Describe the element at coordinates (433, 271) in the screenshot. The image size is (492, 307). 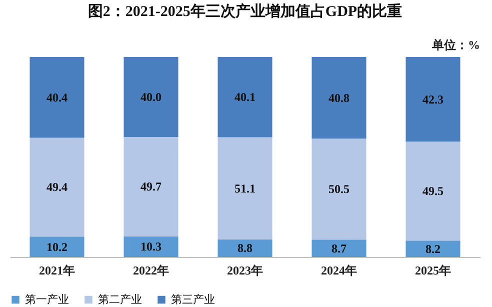
I see `x-tick-label: 2025年` at that location.